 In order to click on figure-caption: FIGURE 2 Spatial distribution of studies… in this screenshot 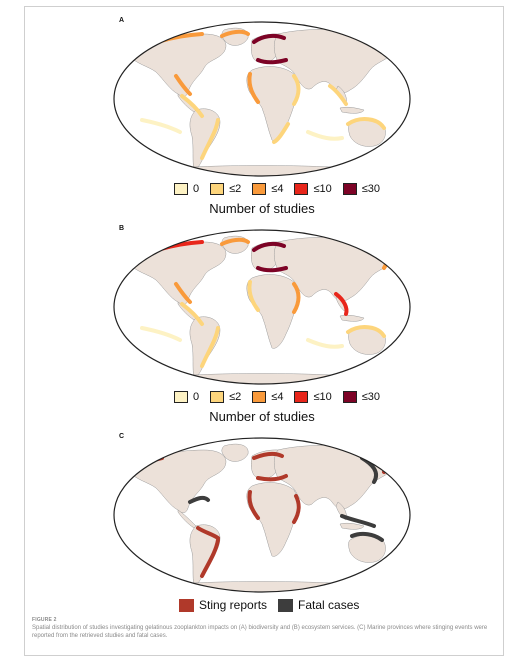, I will do `click(262, 628)`.